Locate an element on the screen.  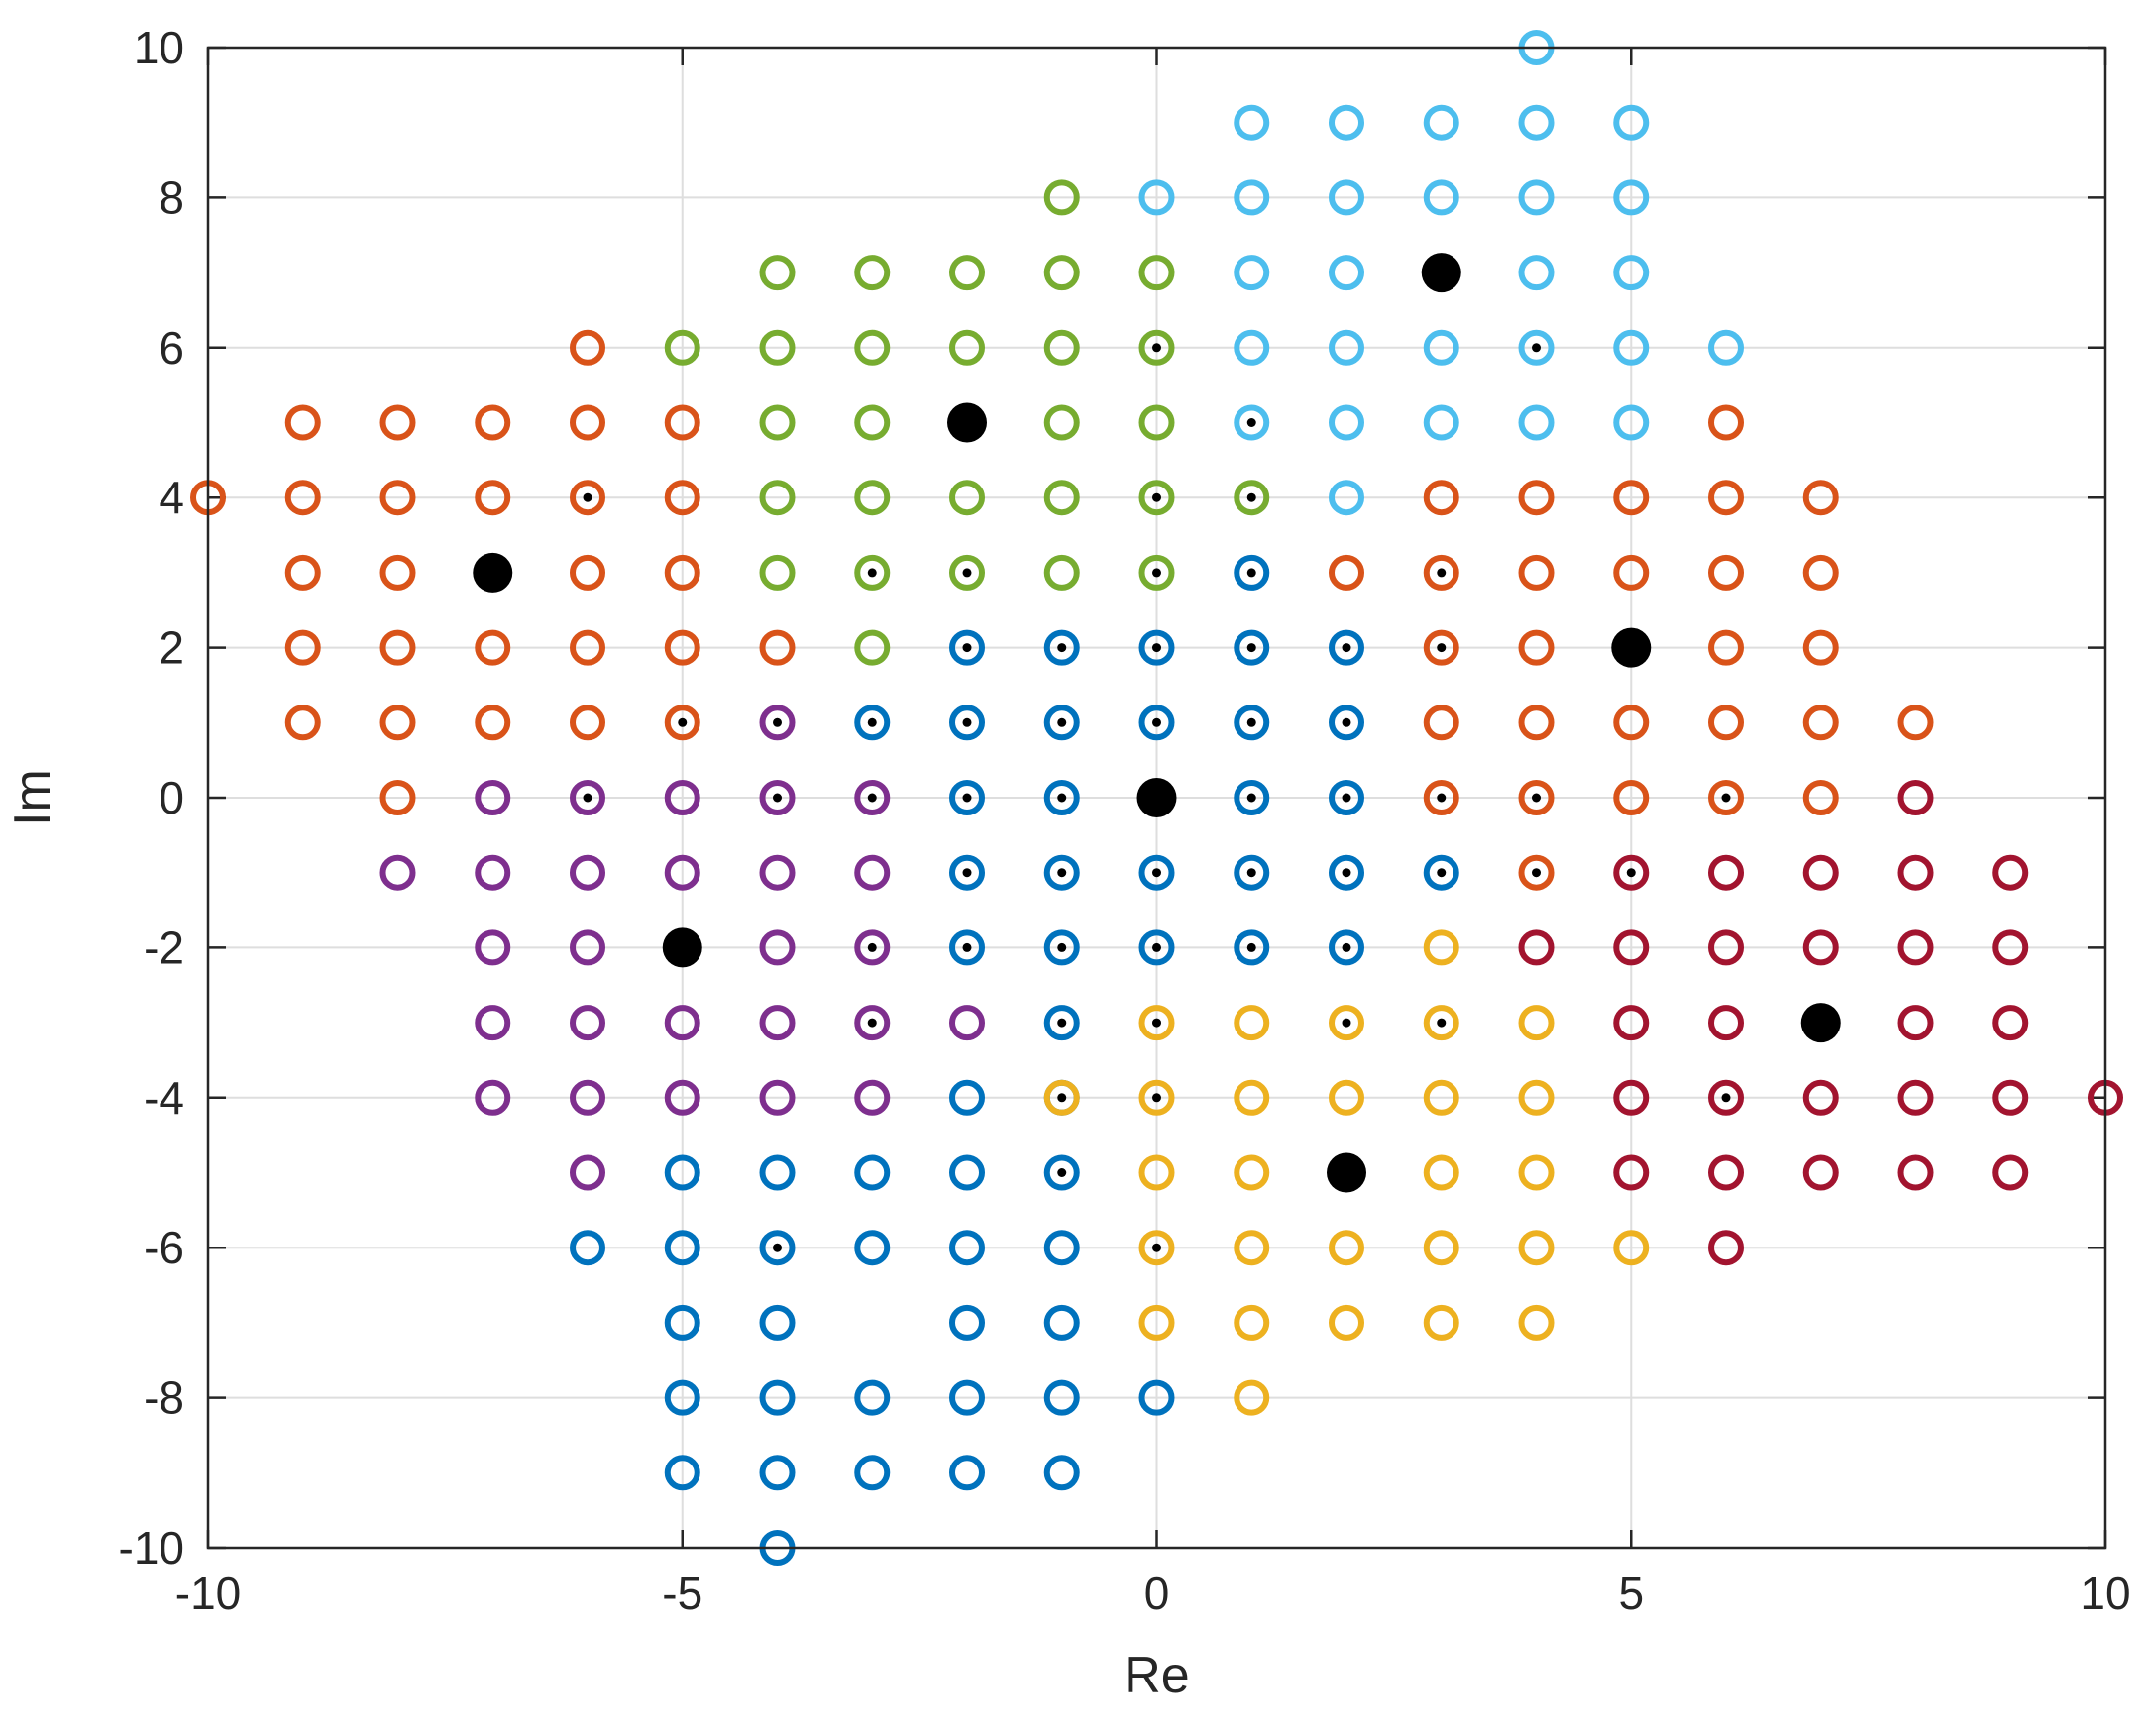
region-center-point is located at coordinates (493, 572).